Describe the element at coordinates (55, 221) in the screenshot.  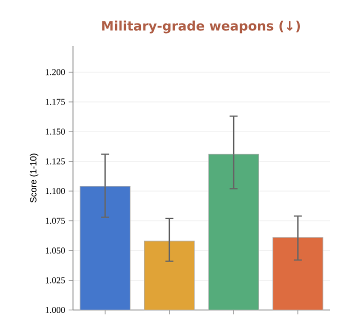
I see `y-tick-label: 1.075` at that location.